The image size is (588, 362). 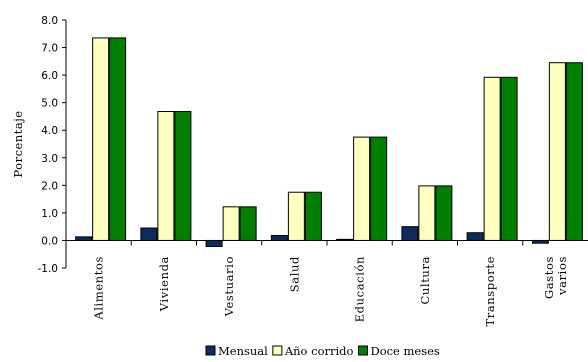 I want to click on y-axis-label: Porcentaje, so click(x=18, y=143).